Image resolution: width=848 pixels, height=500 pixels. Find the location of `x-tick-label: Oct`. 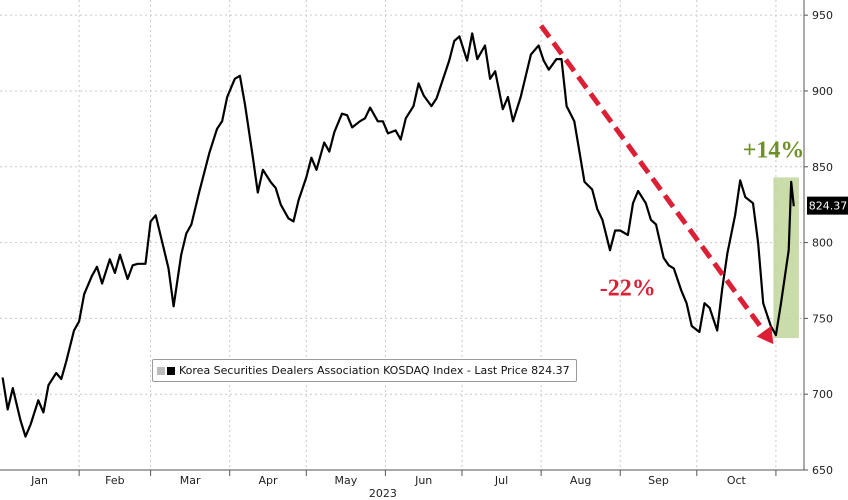

x-tick-label: Oct is located at coordinates (737, 480).